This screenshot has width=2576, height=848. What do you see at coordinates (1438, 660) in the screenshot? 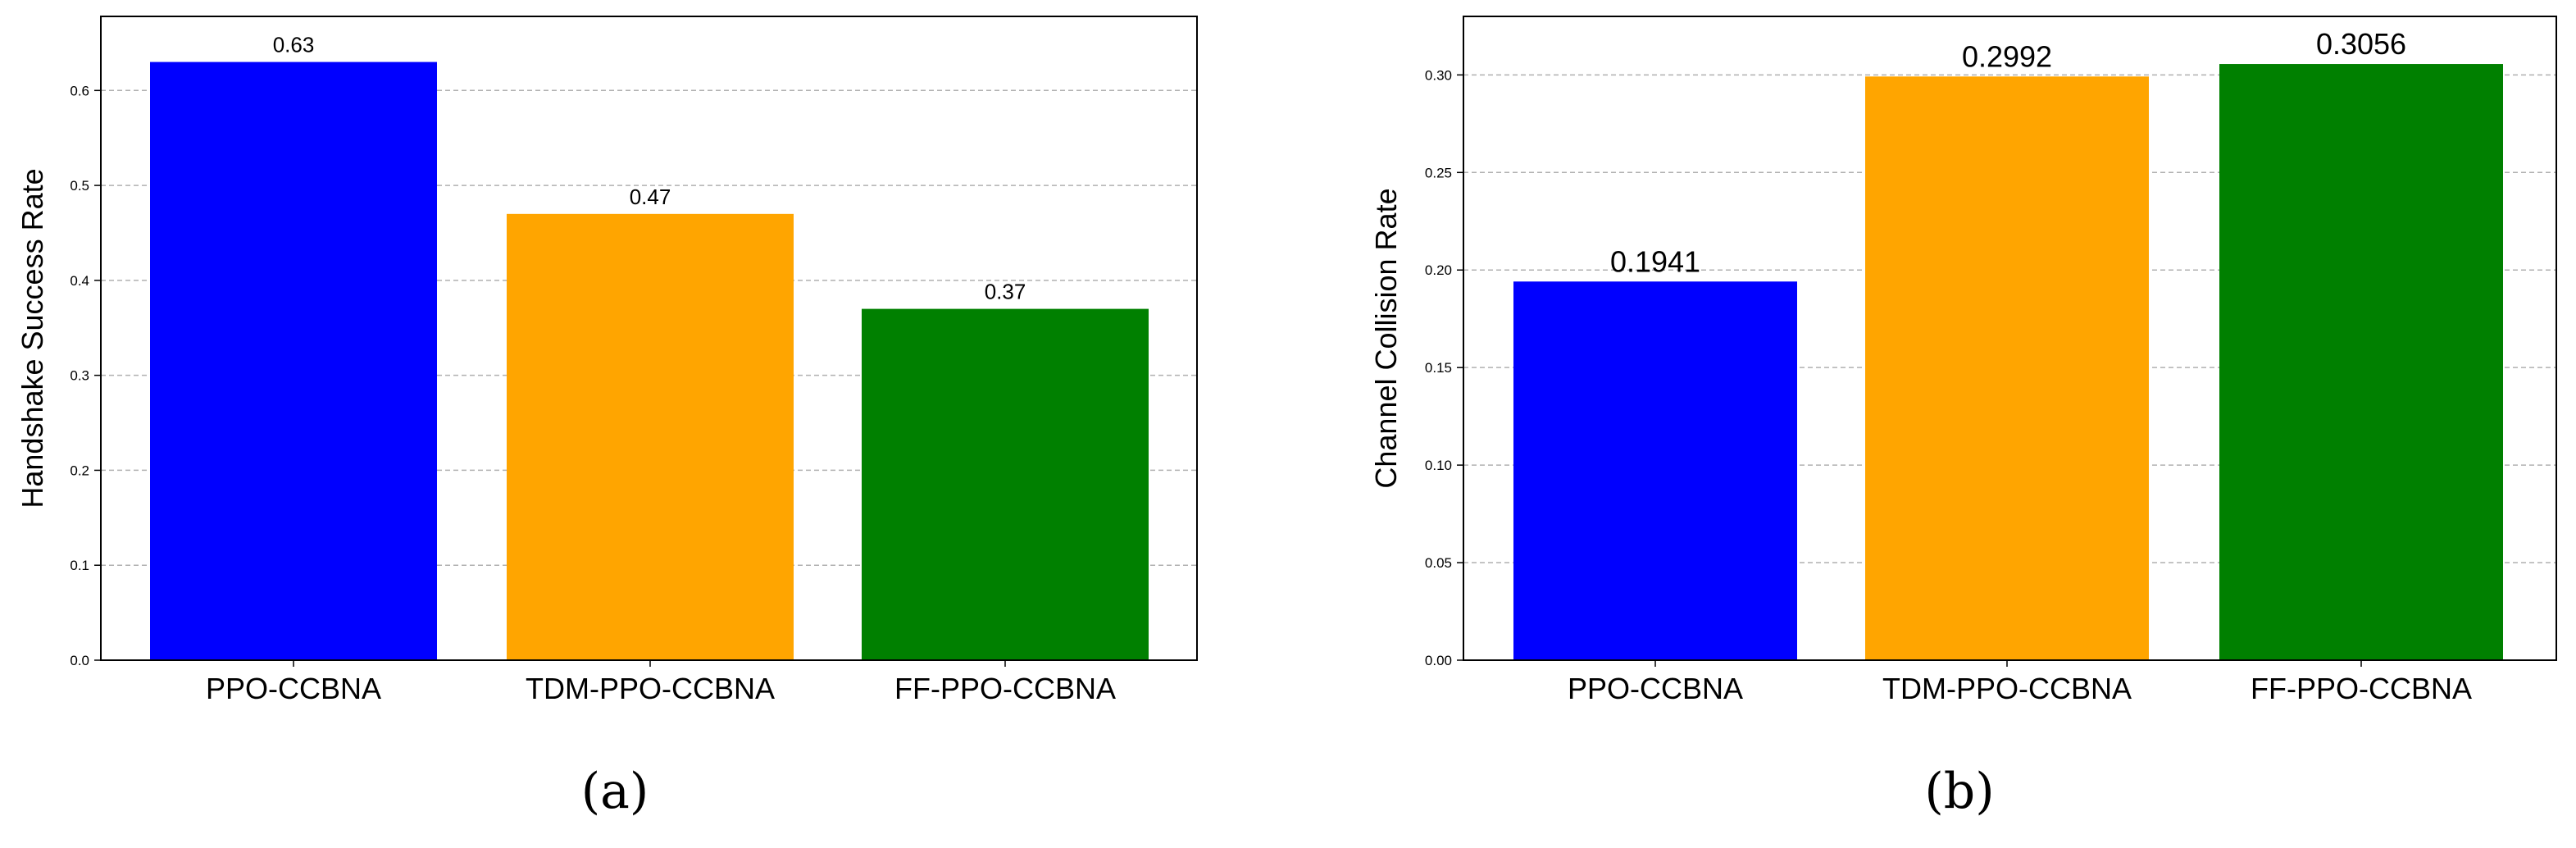
I see `y-tick-label: 0.00` at bounding box center [1438, 660].